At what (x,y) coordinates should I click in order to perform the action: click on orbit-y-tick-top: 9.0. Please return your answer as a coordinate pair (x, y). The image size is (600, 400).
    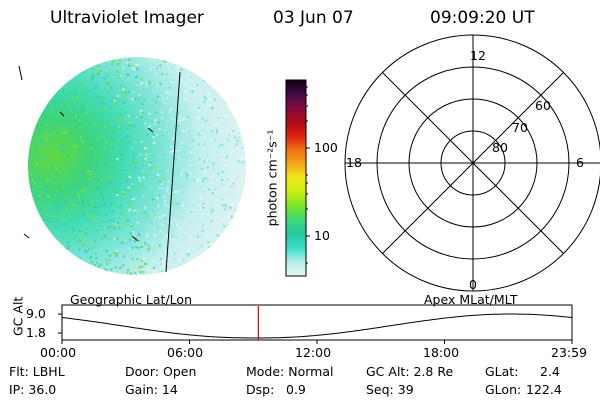
    Looking at the image, I should click on (36, 313).